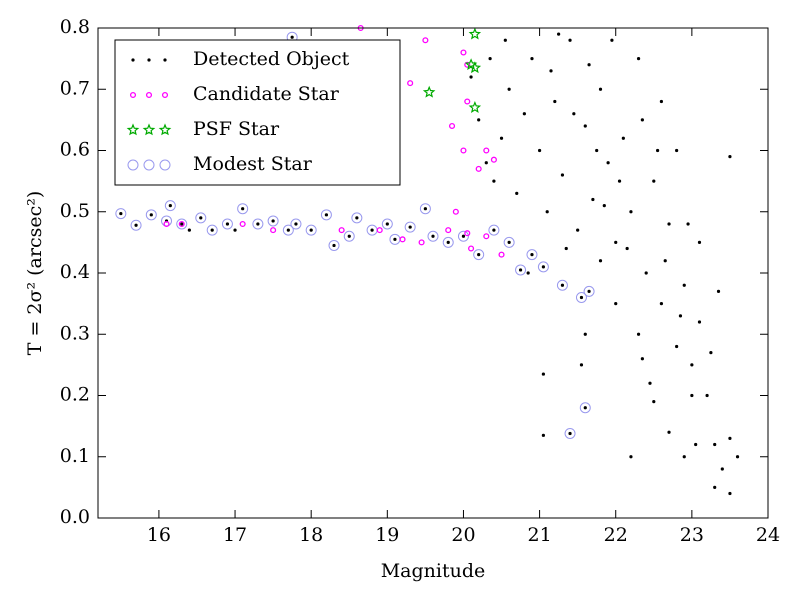 The height and width of the screenshot is (600, 800). Describe the element at coordinates (75, 27) in the screenshot. I see `y-tick-label: 0.8` at that location.